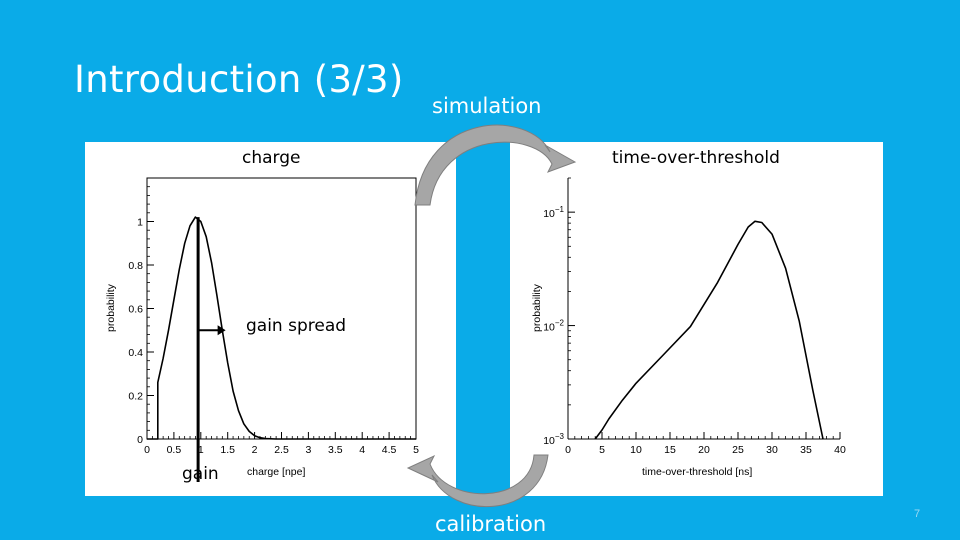  I want to click on slide-number: 7, so click(917, 514).